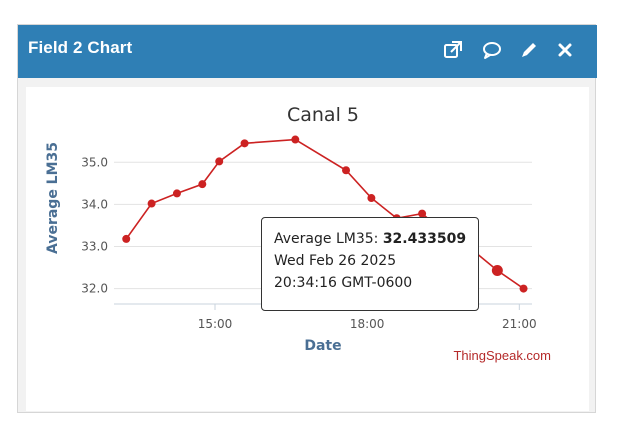  Describe the element at coordinates (453, 50) in the screenshot. I see `external-link-icon` at that location.